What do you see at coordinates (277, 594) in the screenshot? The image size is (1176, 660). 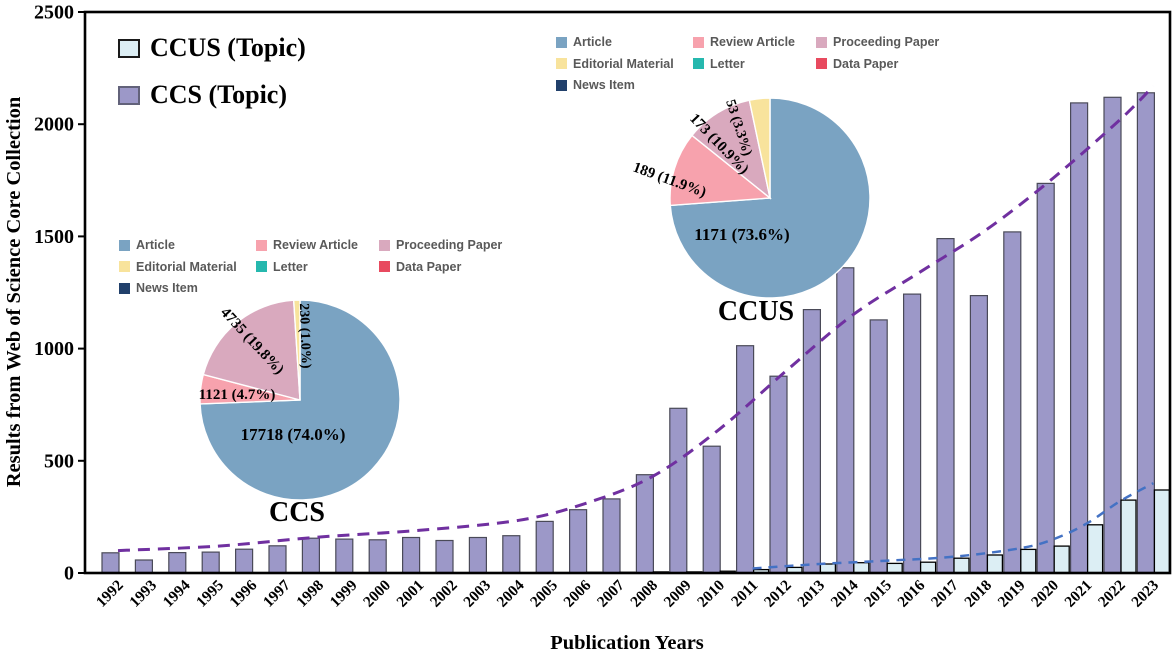 I see `x-tick-label: 1997` at bounding box center [277, 594].